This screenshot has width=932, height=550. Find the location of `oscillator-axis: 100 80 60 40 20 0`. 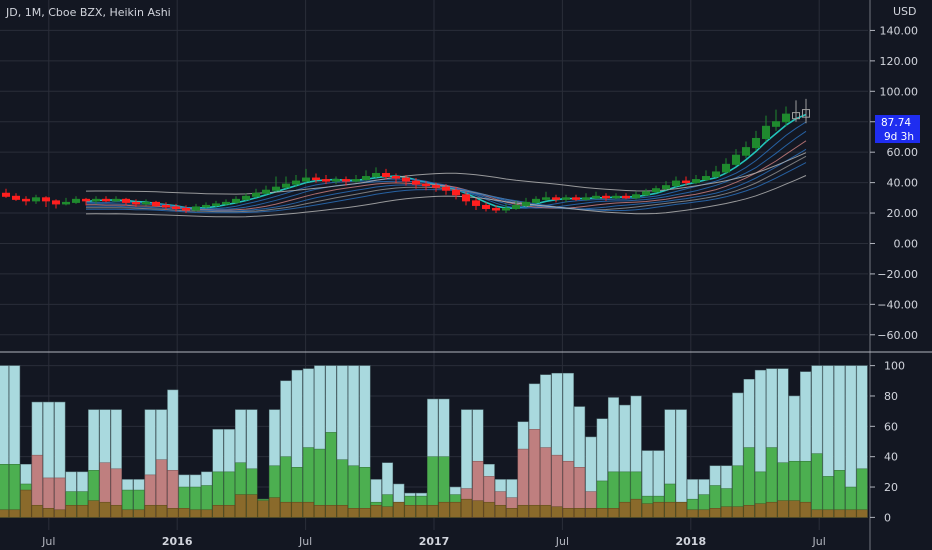

oscillator-axis: 100 80 60 40 20 0 is located at coordinates (887, 442).